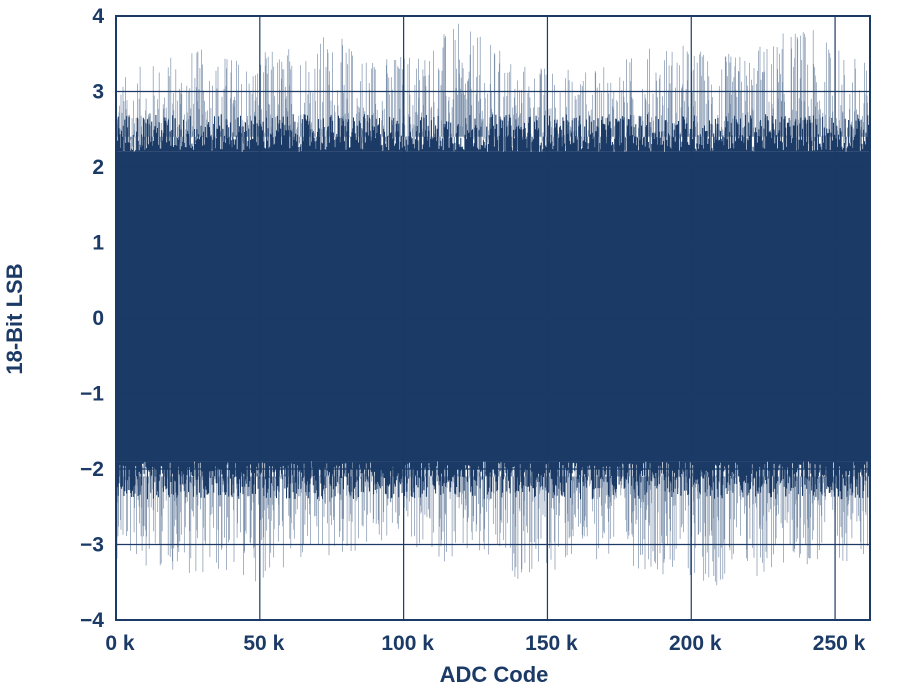 The height and width of the screenshot is (686, 900). I want to click on x-tick-label: 200 k, so click(695, 643).